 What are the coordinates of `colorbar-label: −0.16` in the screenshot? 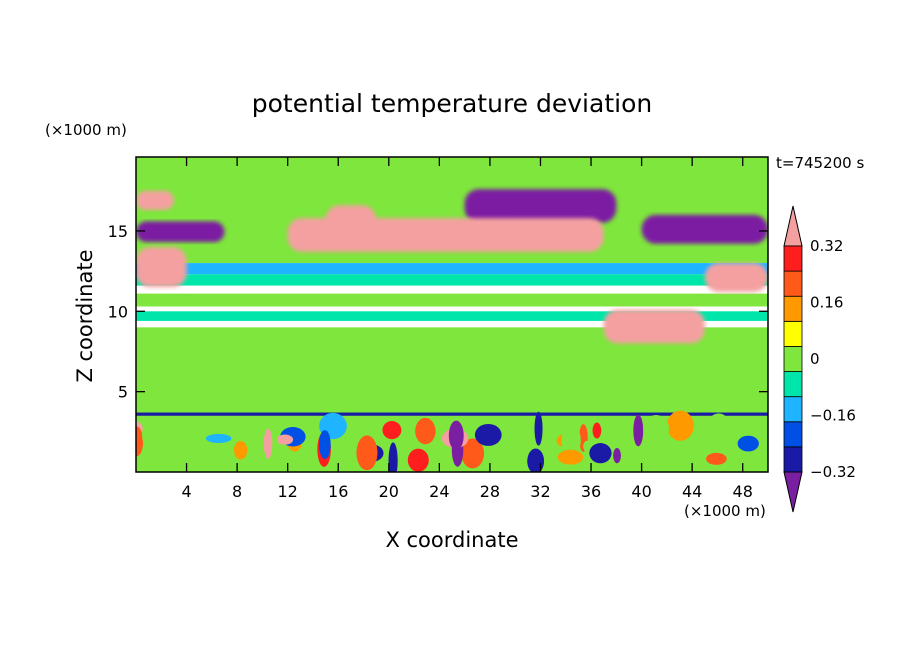 It's located at (833, 416).